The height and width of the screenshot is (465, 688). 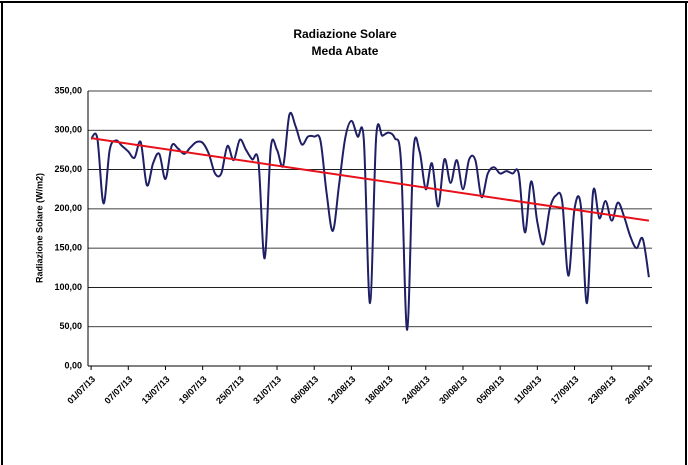 I want to click on x-tick-label: 05/09/13, so click(x=490, y=390).